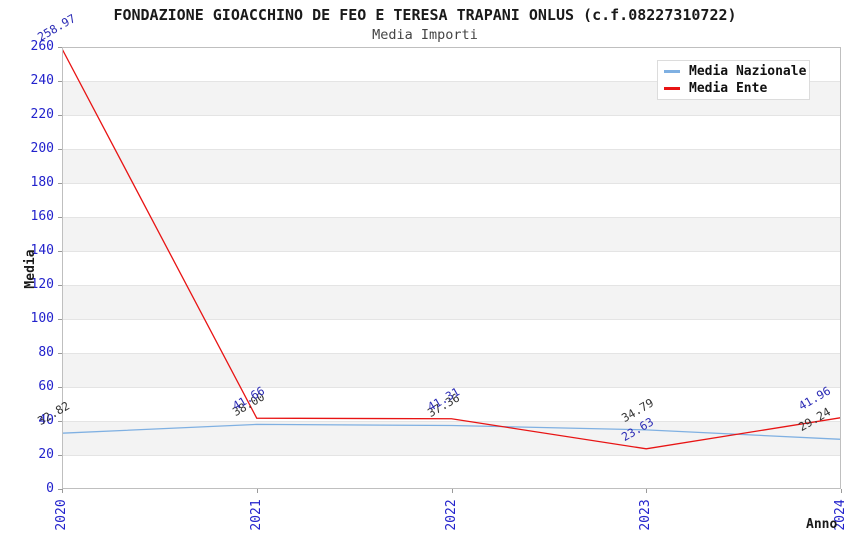 The width and height of the screenshot is (850, 550). I want to click on y-tick-label: 60, so click(46, 386).